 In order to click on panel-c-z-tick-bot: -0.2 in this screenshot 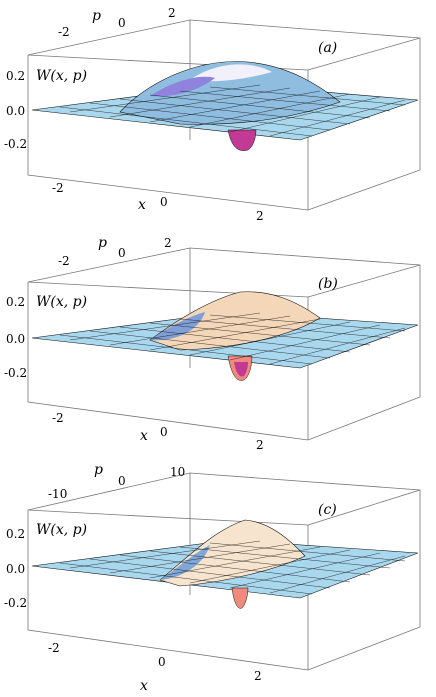, I will do `click(15, 603)`.